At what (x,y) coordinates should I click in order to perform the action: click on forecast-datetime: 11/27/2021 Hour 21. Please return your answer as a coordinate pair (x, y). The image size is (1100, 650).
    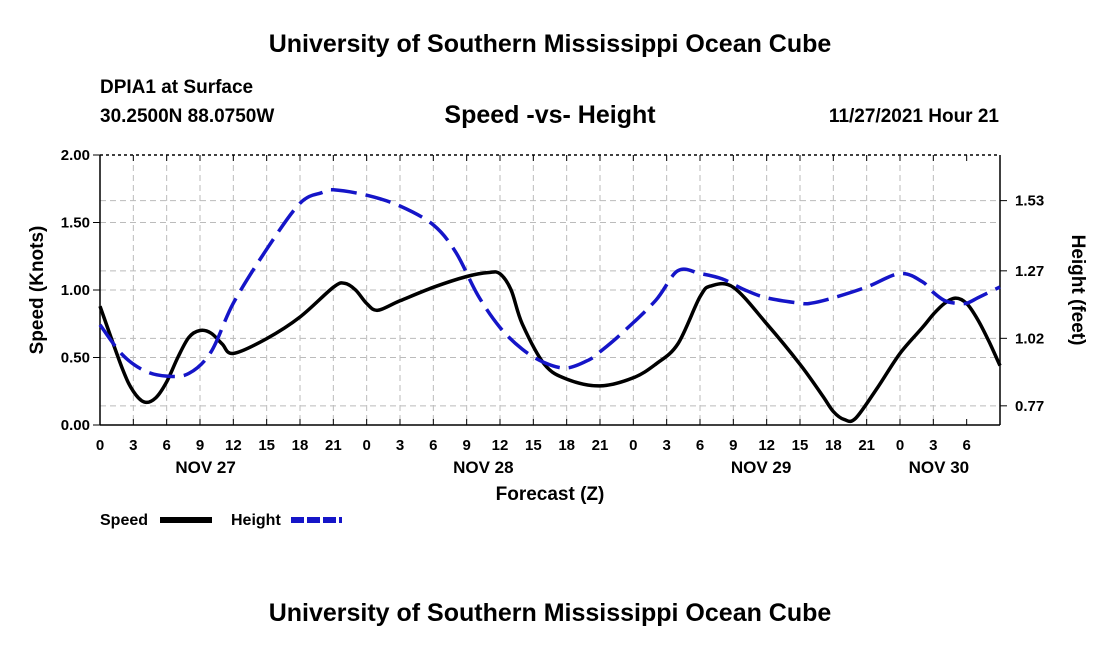
    Looking at the image, I should click on (913, 116).